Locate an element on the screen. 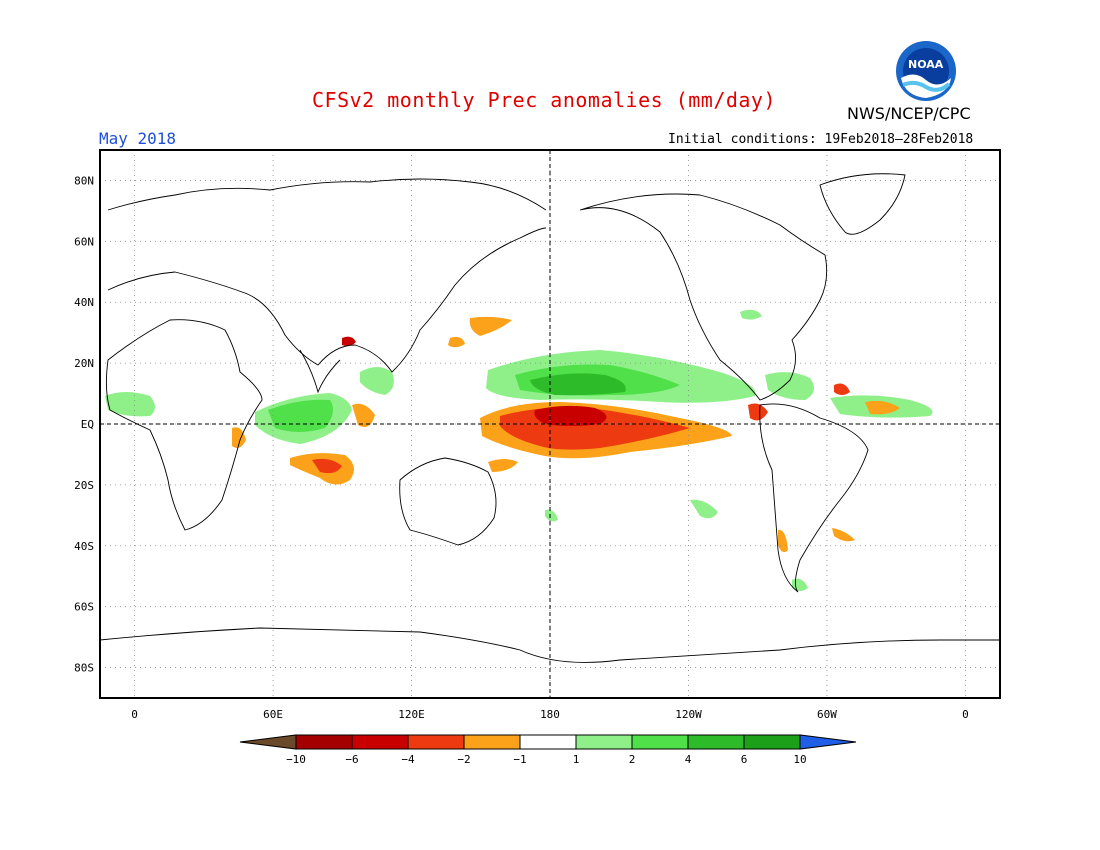  eurasia-coast is located at coordinates (327, 300).